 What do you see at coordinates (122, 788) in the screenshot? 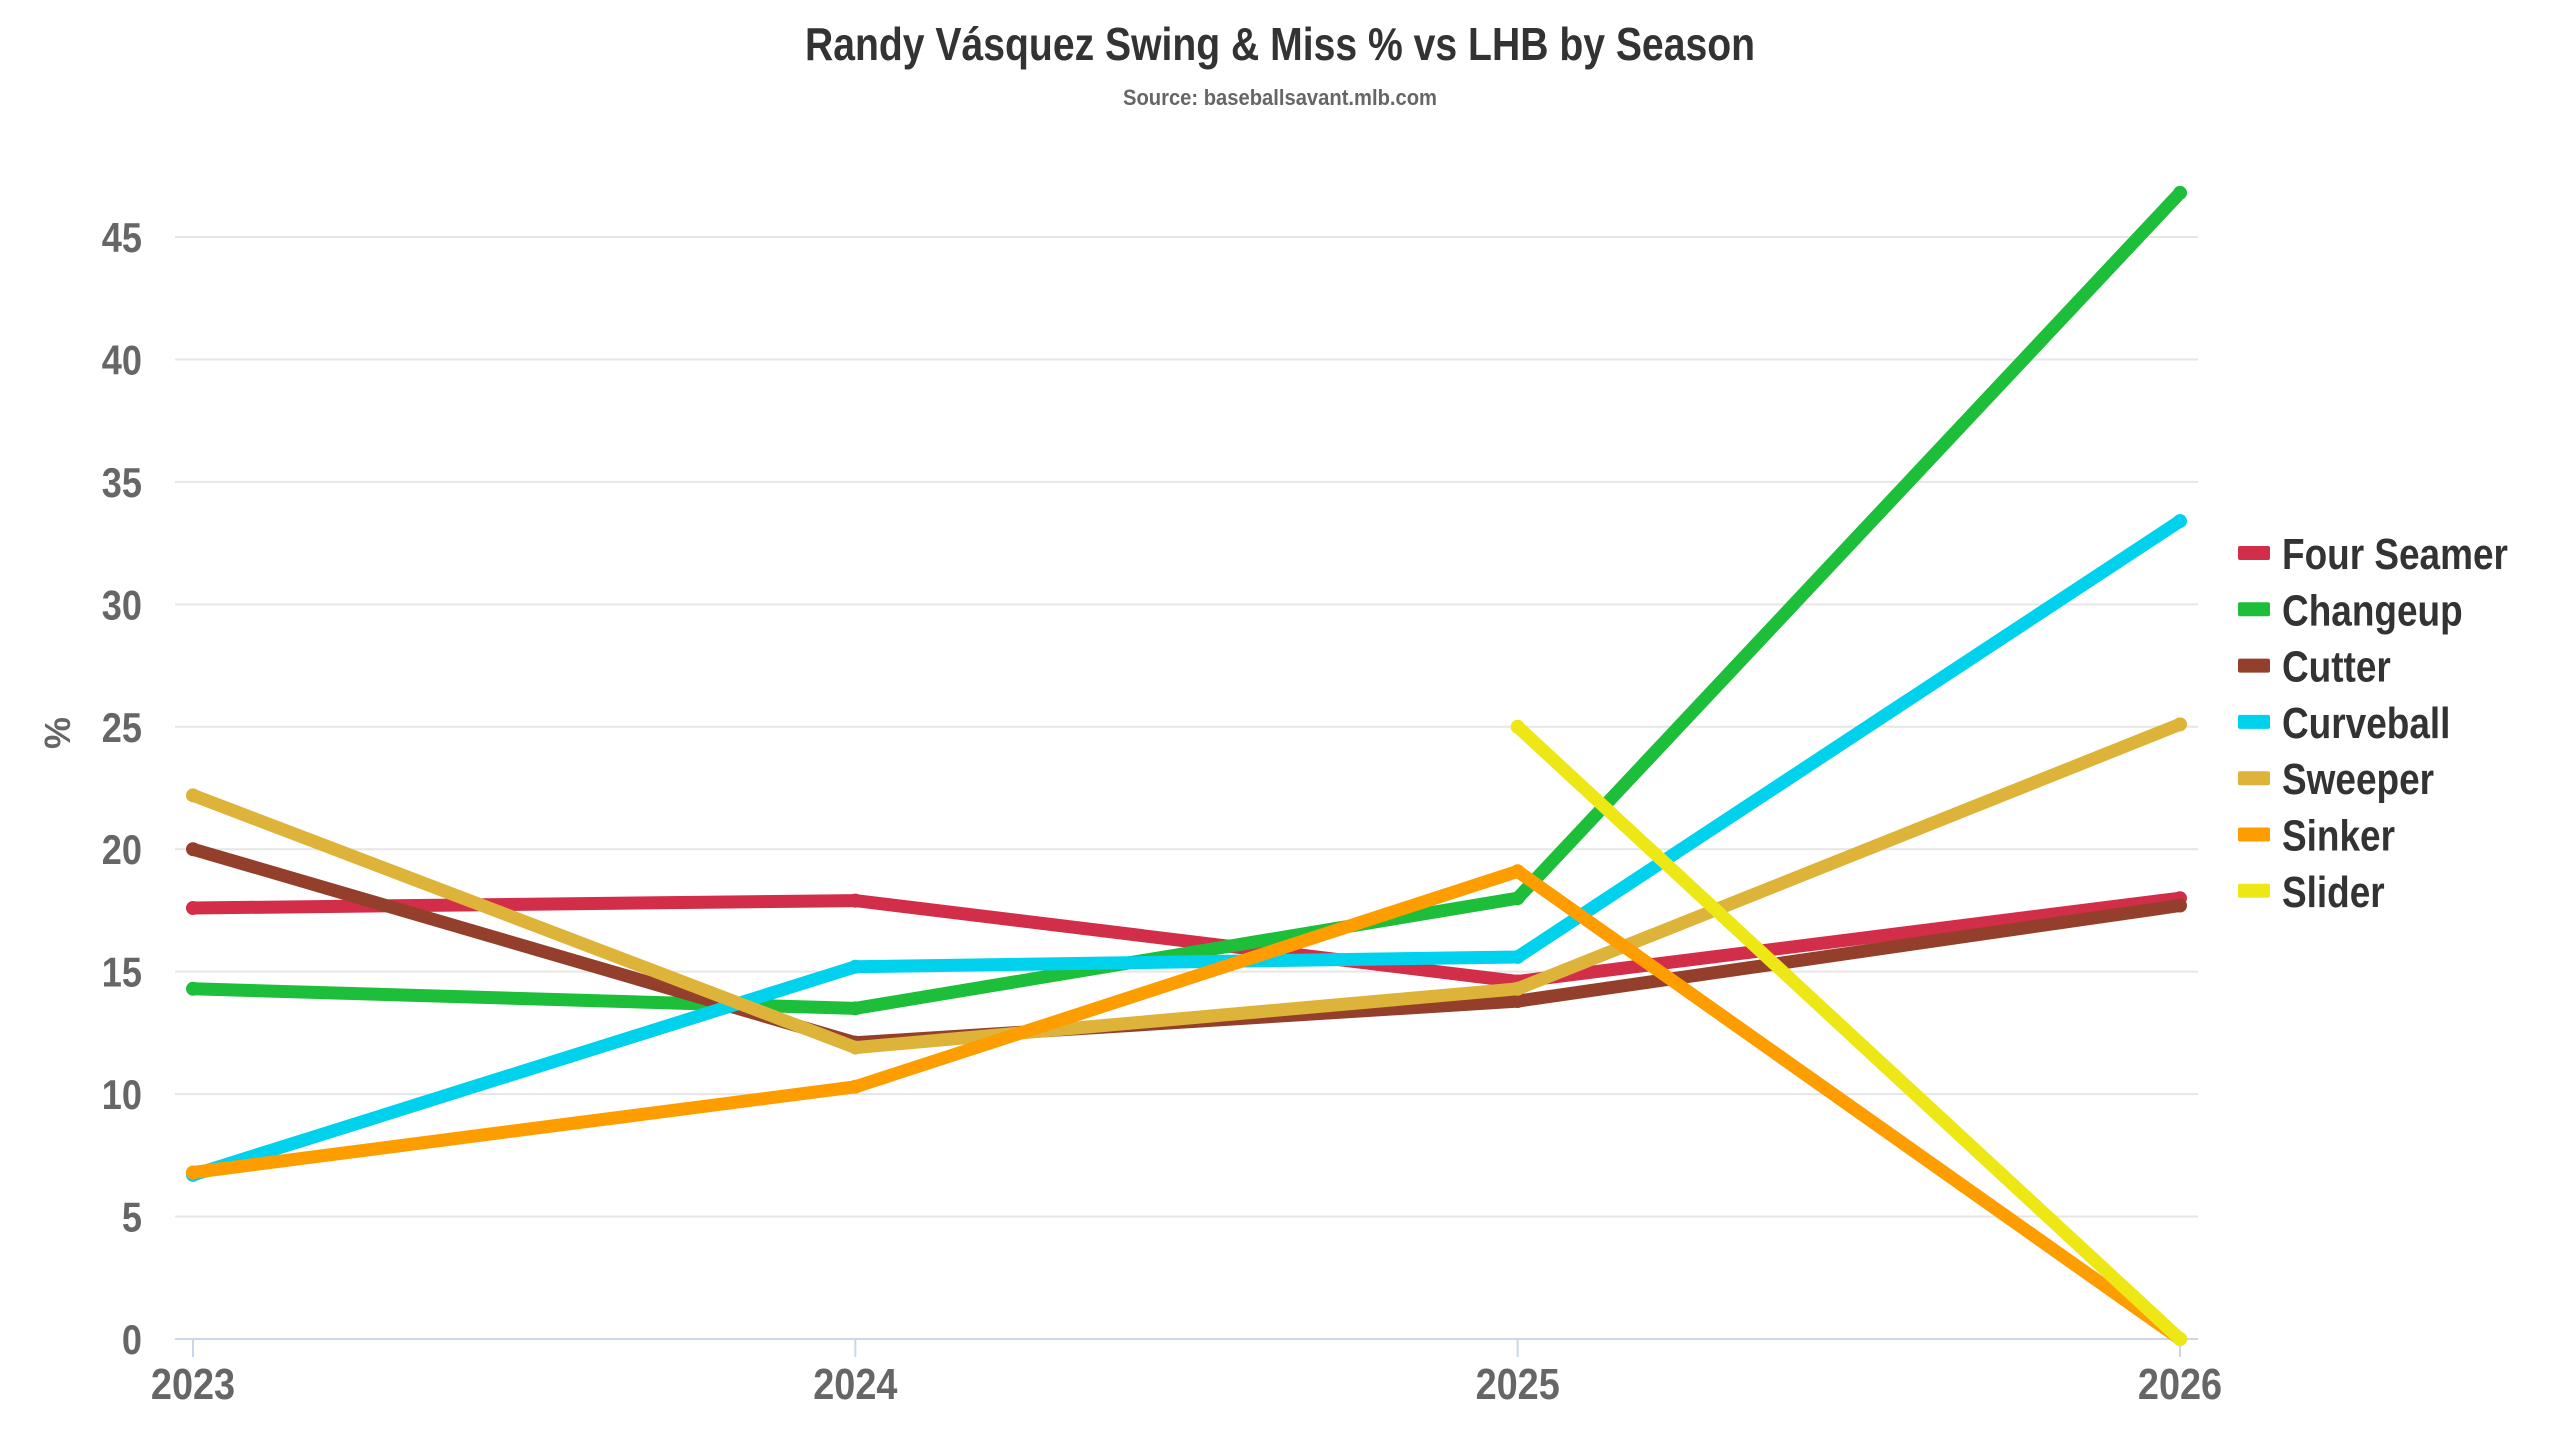
I see `y-axis-ticks: 0 5 10 15 20 25 30 35 40 45` at bounding box center [122, 788].